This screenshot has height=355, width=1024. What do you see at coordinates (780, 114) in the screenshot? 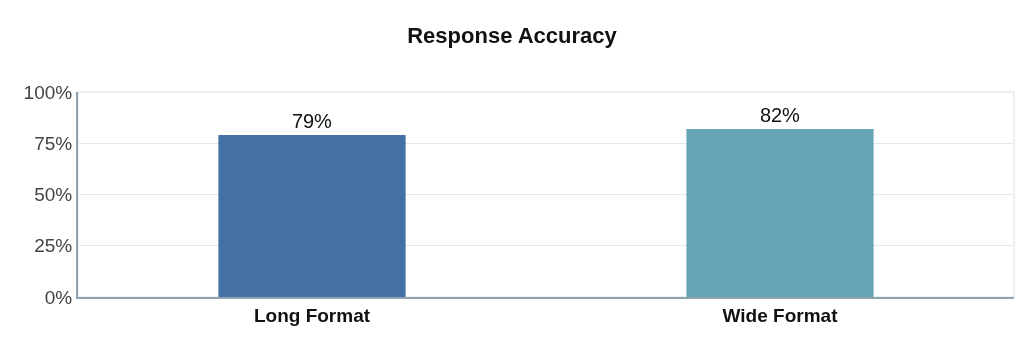
I see `data-label: 82%` at bounding box center [780, 114].